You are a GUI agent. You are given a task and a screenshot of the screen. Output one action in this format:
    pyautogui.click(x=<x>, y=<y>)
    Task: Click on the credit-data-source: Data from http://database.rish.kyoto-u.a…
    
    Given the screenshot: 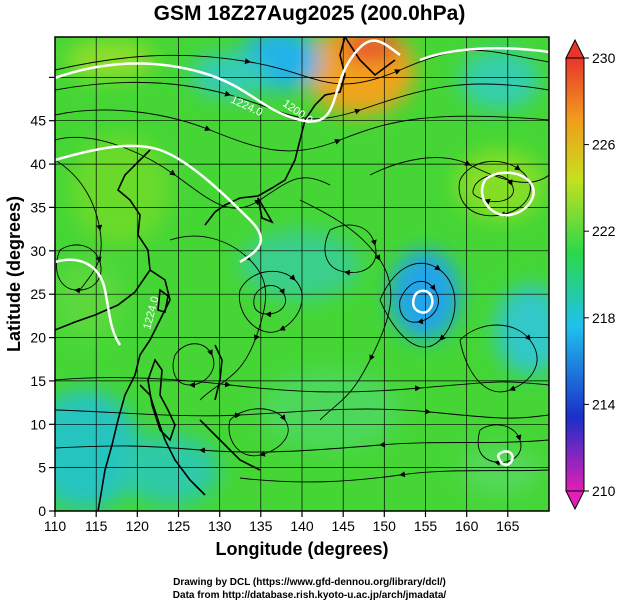 What is the action you would take?
    pyautogui.click(x=309, y=595)
    